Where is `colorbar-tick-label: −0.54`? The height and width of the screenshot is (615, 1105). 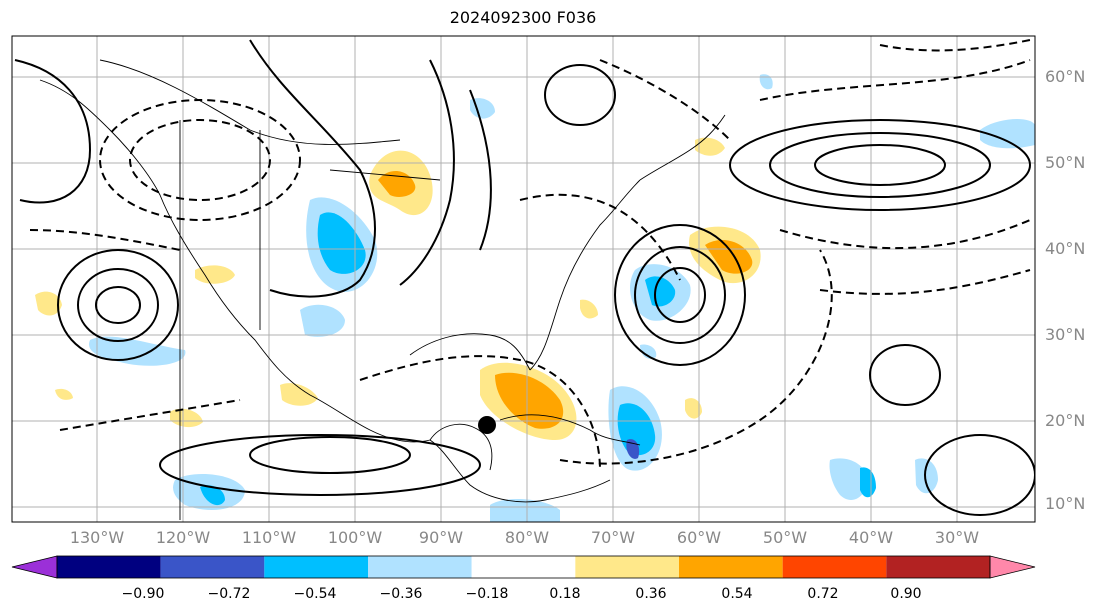
colorbar-tick-label: −0.54 is located at coordinates (315, 594).